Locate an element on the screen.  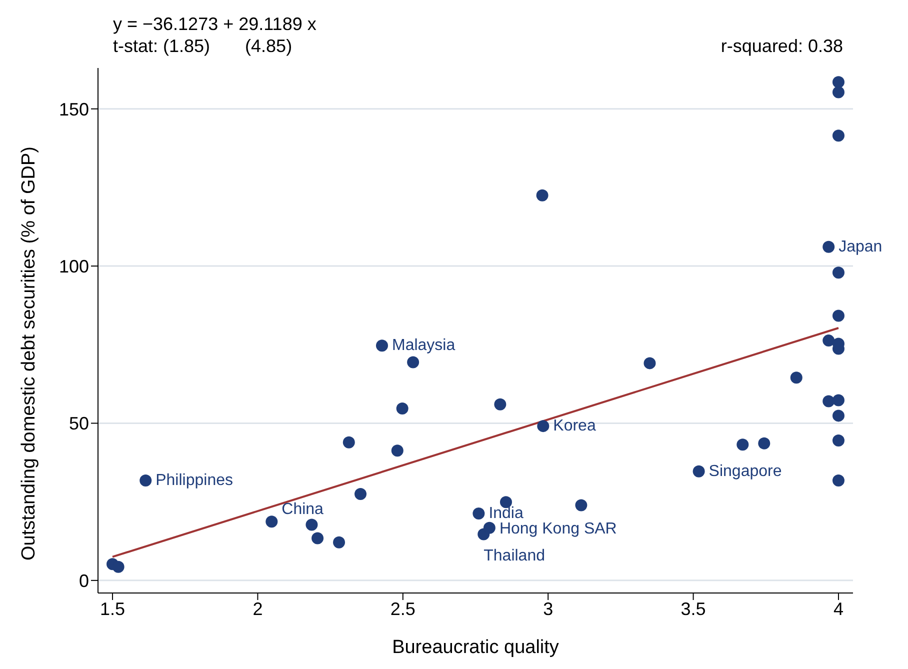
x-axis-title: Bureaucratic quality is located at coordinates (476, 647).